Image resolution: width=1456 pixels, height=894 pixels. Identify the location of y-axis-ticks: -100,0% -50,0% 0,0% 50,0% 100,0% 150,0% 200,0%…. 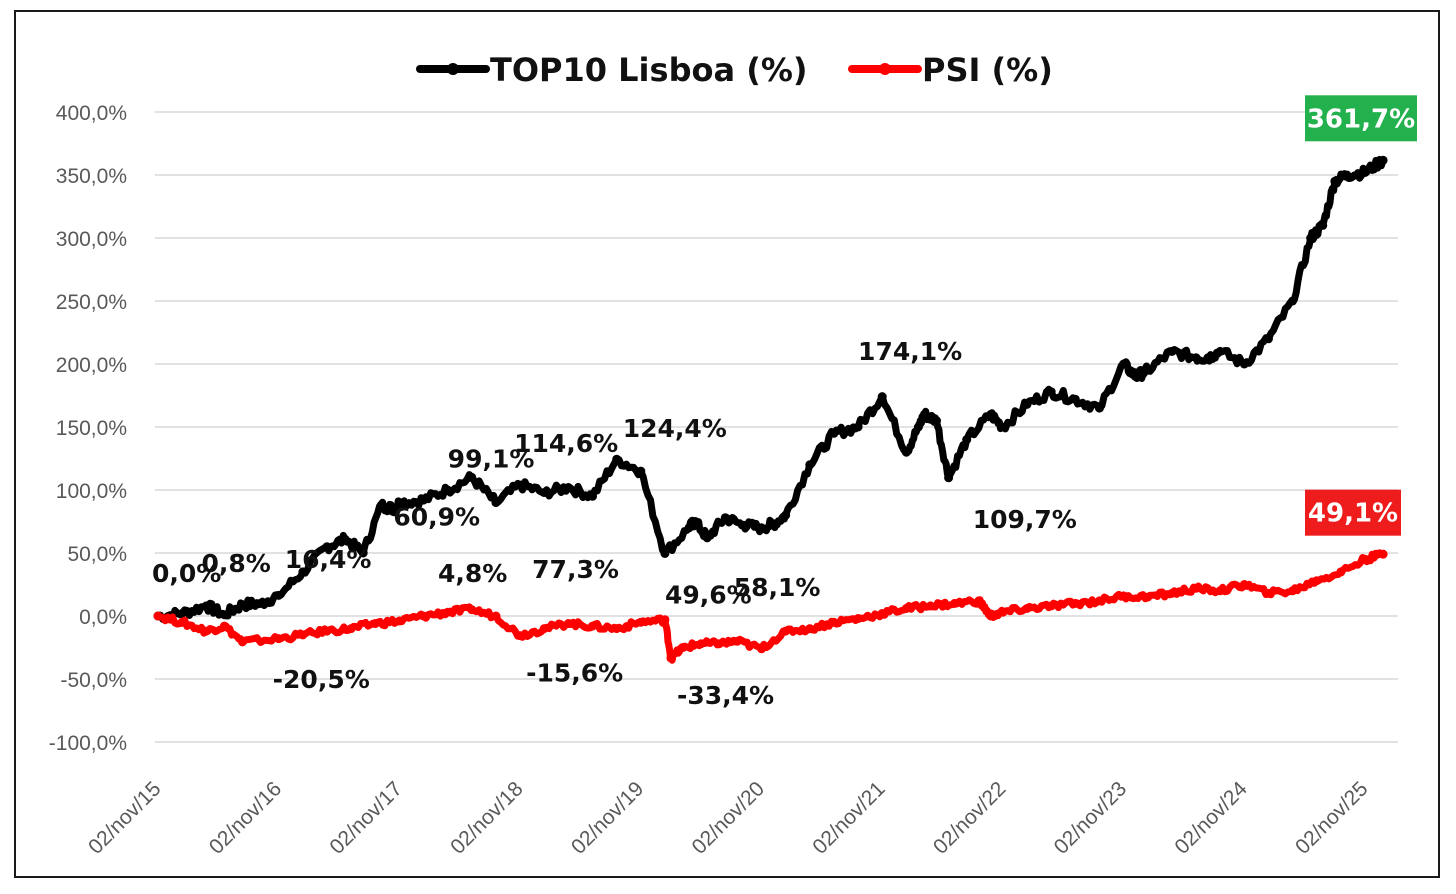
(88, 428).